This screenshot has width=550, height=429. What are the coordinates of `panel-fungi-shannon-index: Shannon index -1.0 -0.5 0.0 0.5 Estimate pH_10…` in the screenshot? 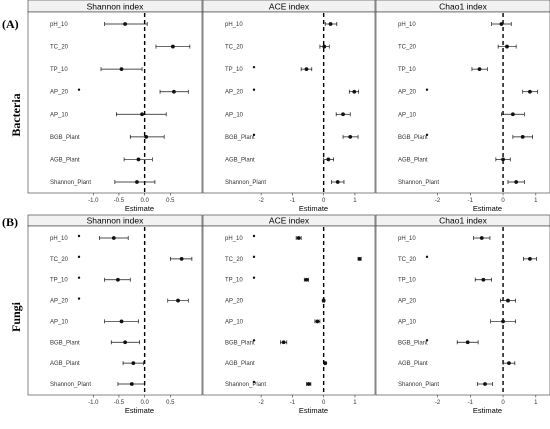 It's located at (115, 314).